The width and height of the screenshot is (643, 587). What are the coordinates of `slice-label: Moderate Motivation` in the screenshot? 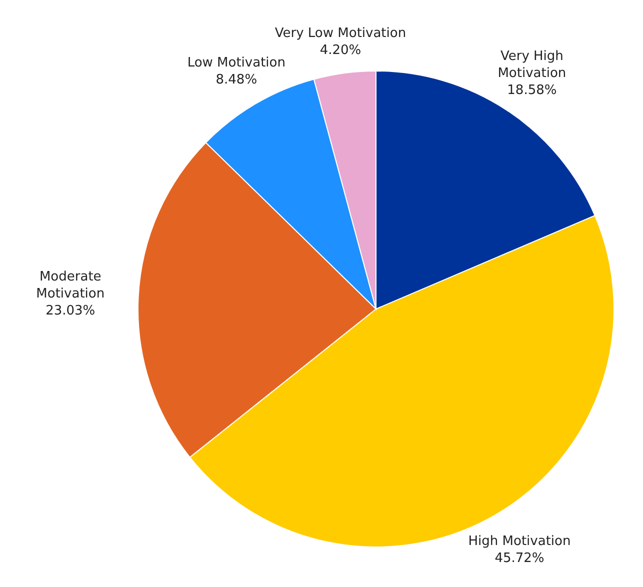 It's located at (70, 284).